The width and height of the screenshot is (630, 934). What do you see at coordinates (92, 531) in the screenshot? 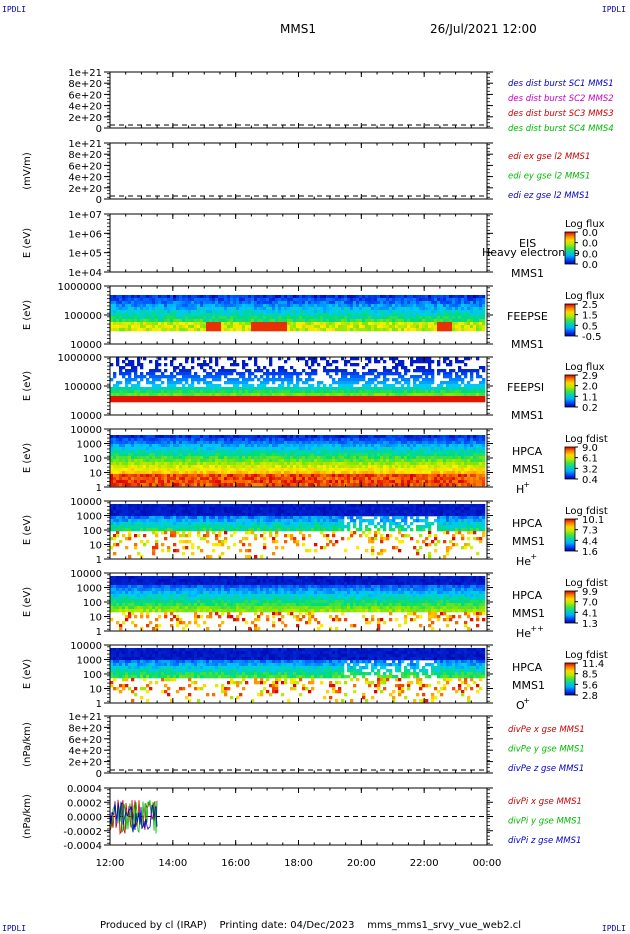
I see `y-tick-label: 100` at bounding box center [92, 531].